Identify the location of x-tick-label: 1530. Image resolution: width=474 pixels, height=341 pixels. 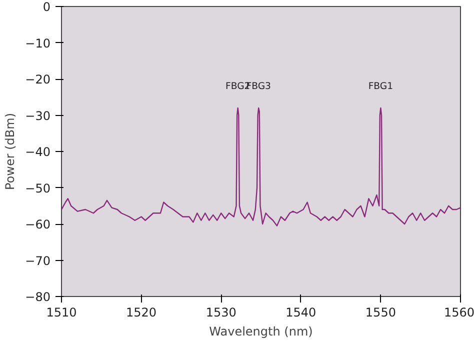
(221, 313).